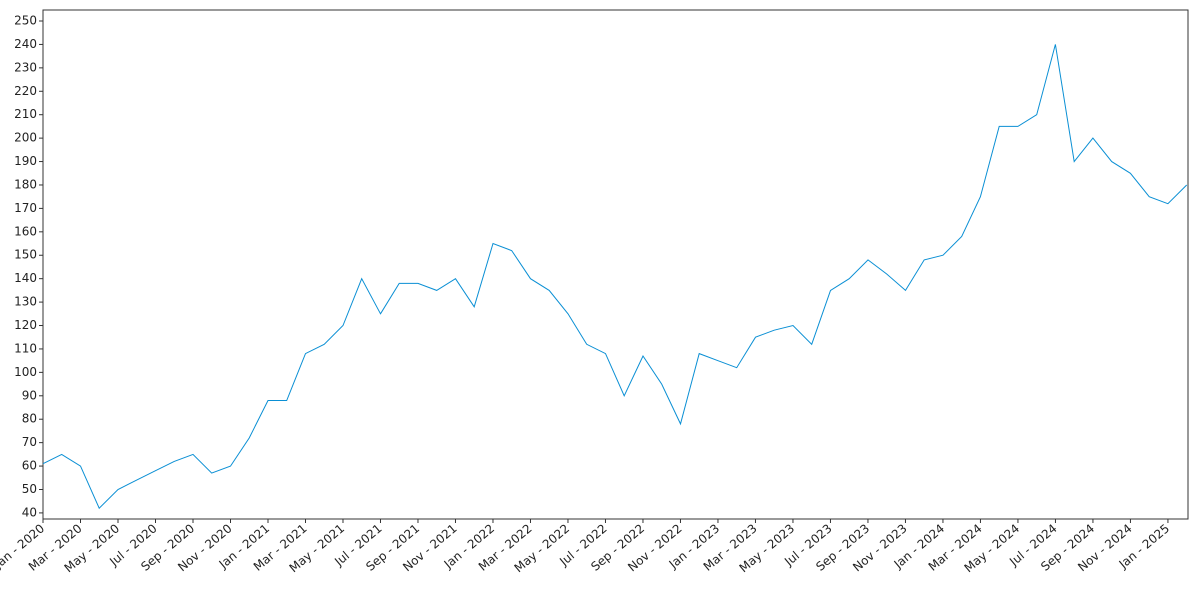 This screenshot has height=600, width=1200. I want to click on y-tick-label: 190, so click(25, 161).